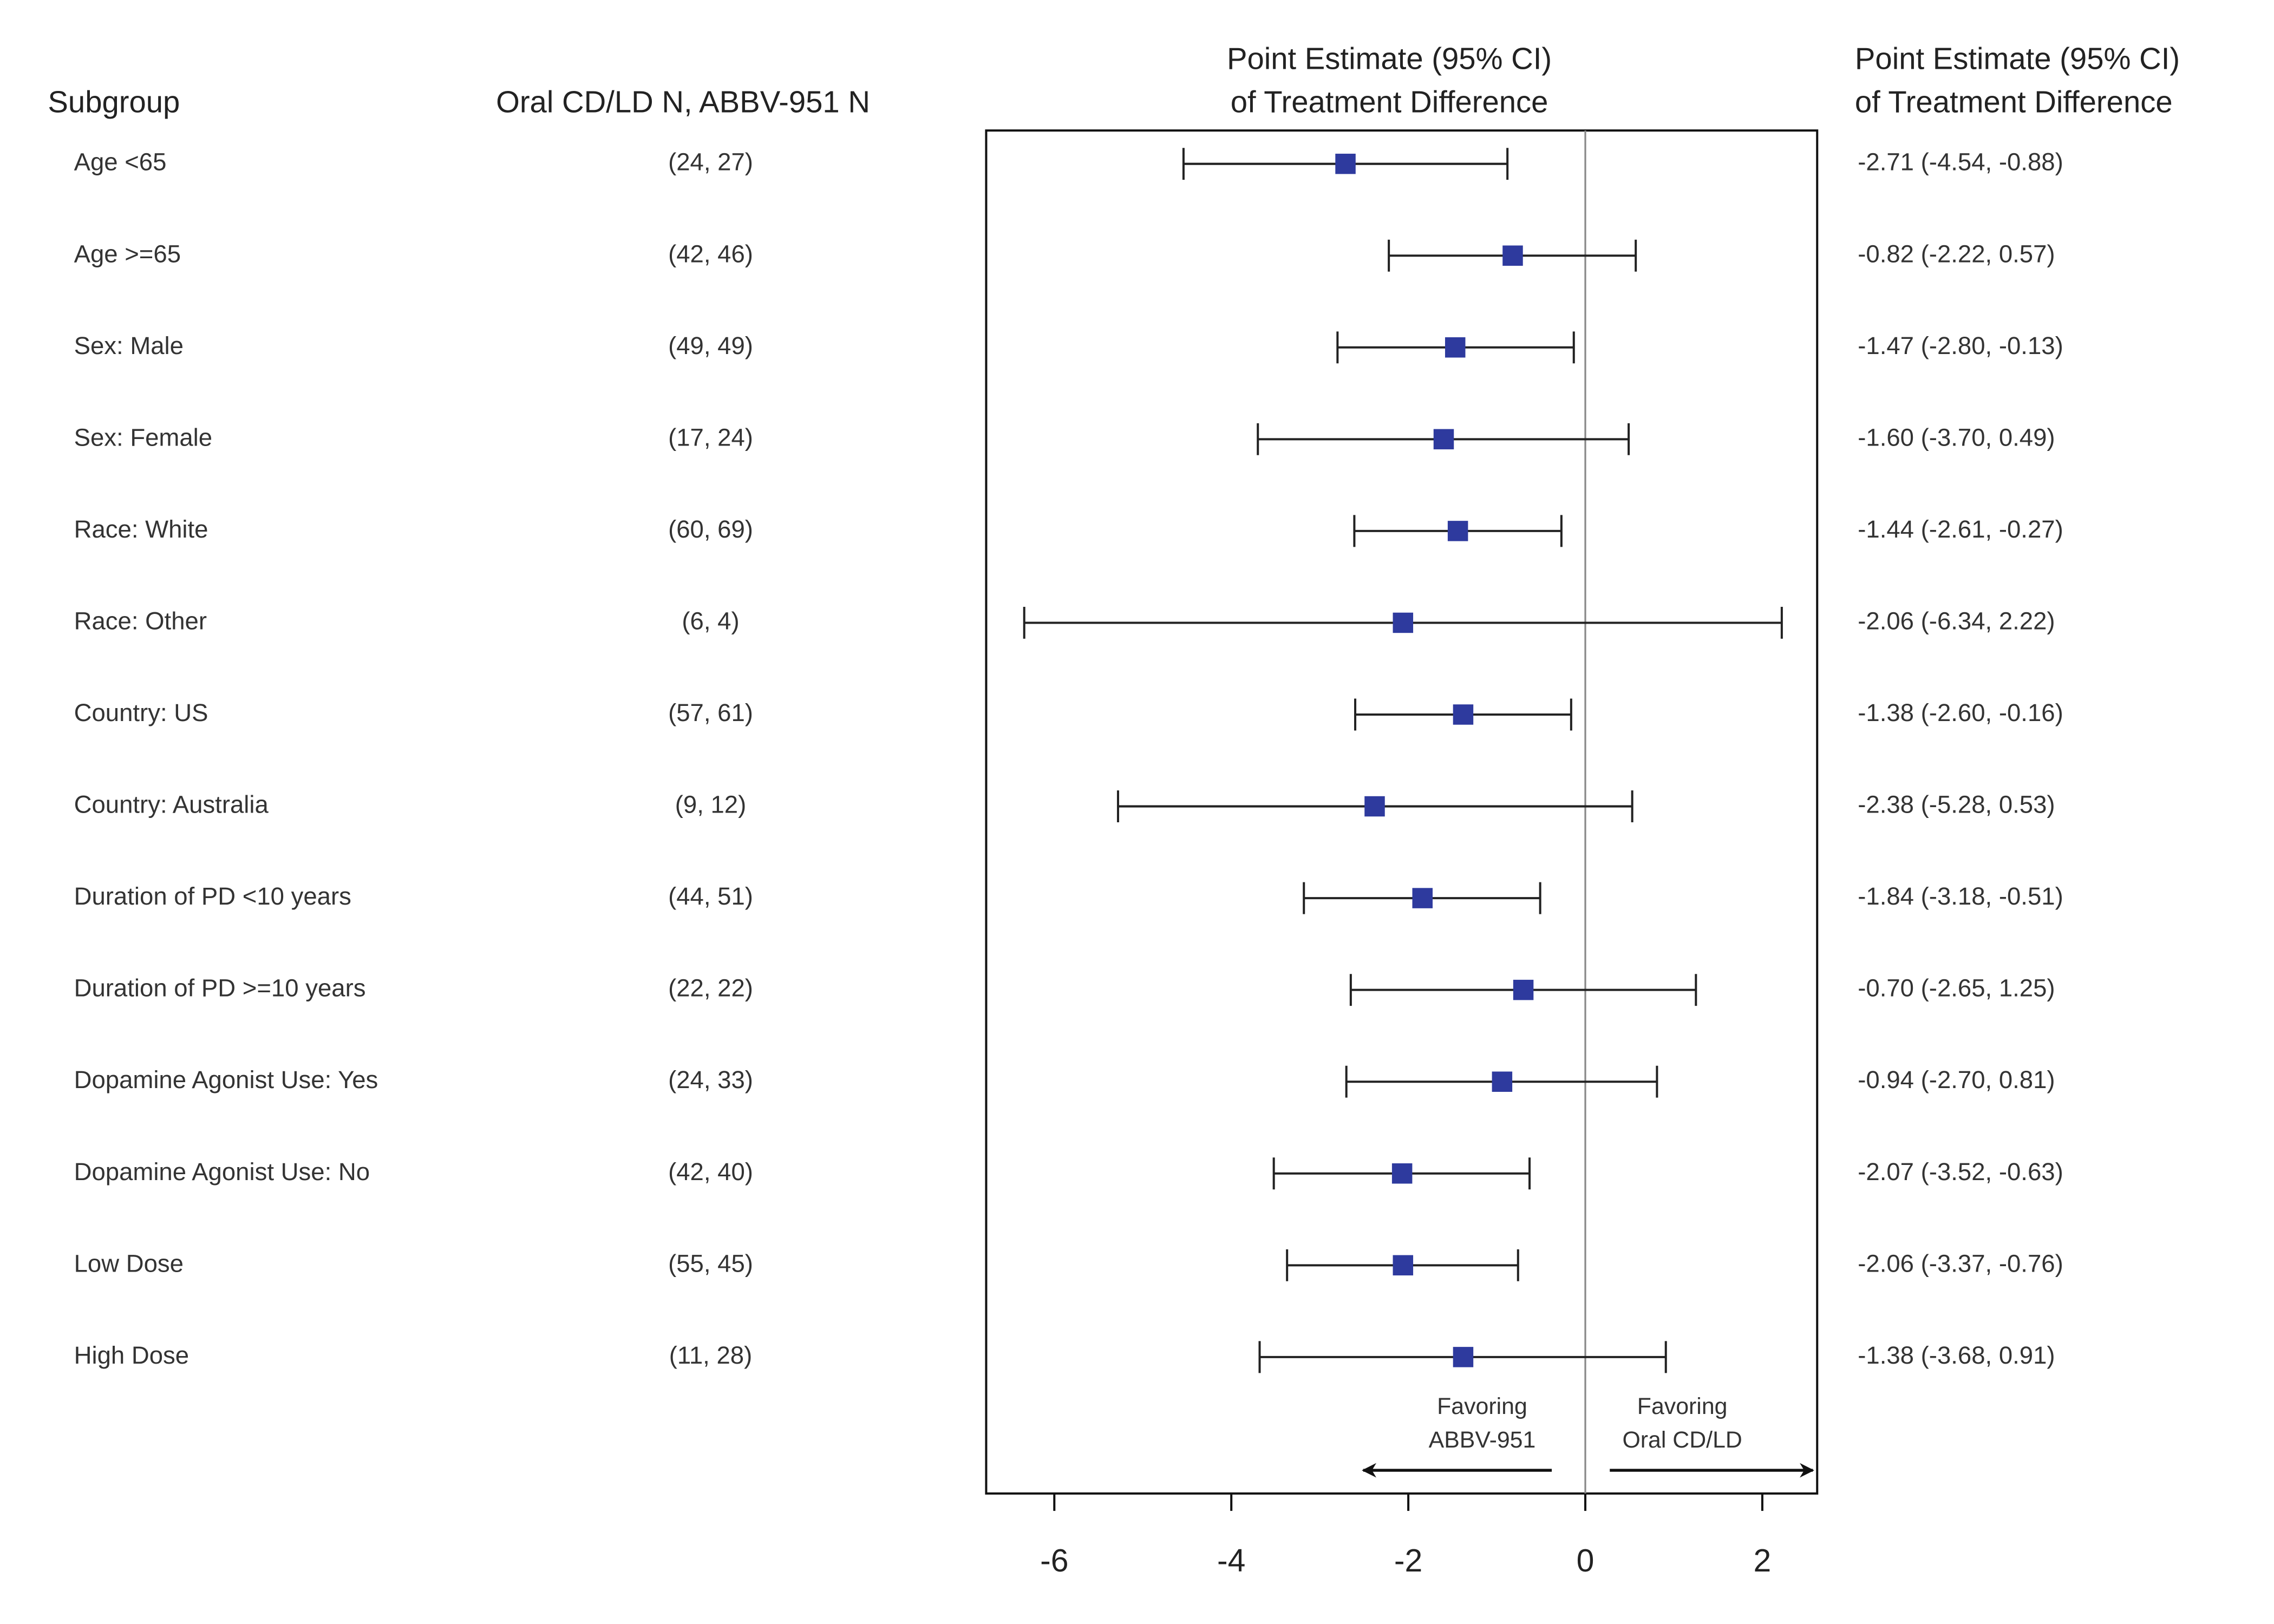 The image size is (2274, 1624). Describe the element at coordinates (1957, 804) in the screenshot. I see `estimate-label: -2.38 (-5.28, 0.53)` at that location.